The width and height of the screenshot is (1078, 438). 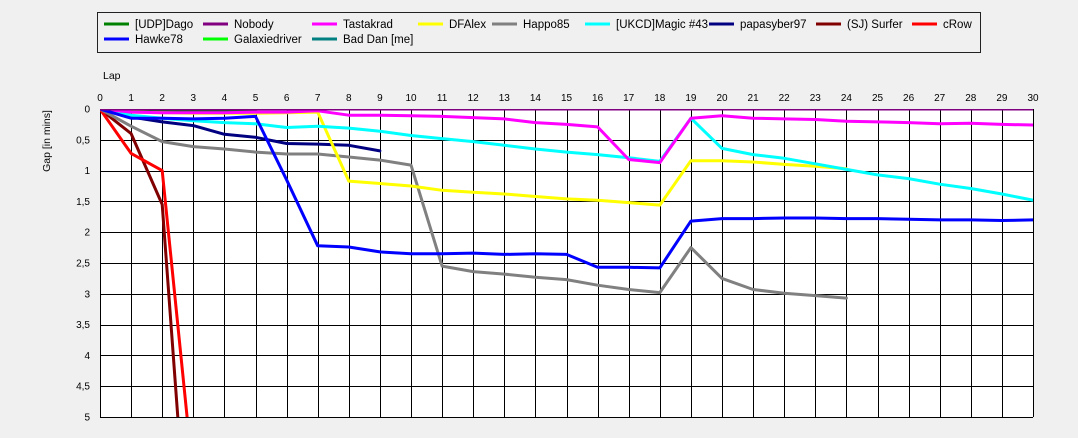 I want to click on legend-label-crow: cRow, so click(x=957, y=25).